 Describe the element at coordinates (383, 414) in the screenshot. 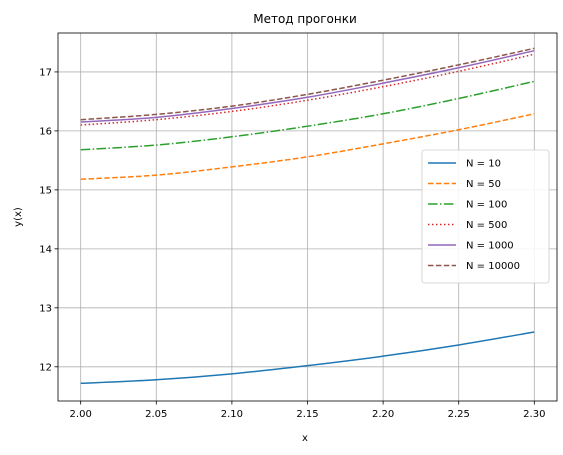

I see `x-tick-label: 2.20` at that location.